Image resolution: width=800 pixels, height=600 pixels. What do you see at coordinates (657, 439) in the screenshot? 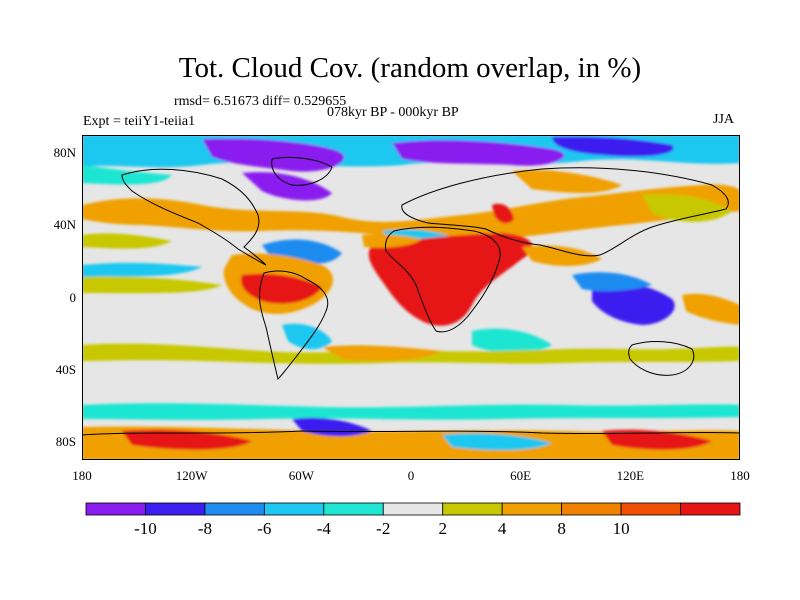
I see `field-antarctic-red-e` at bounding box center [657, 439].